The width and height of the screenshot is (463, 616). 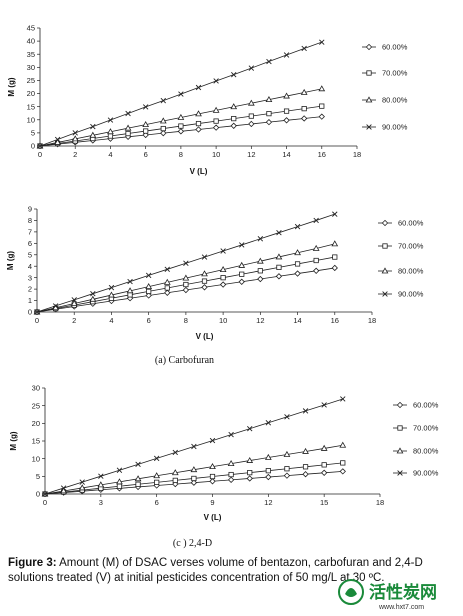 What do you see at coordinates (395, 47) in the screenshot?
I see `legend-label: 60.00%` at bounding box center [395, 47].